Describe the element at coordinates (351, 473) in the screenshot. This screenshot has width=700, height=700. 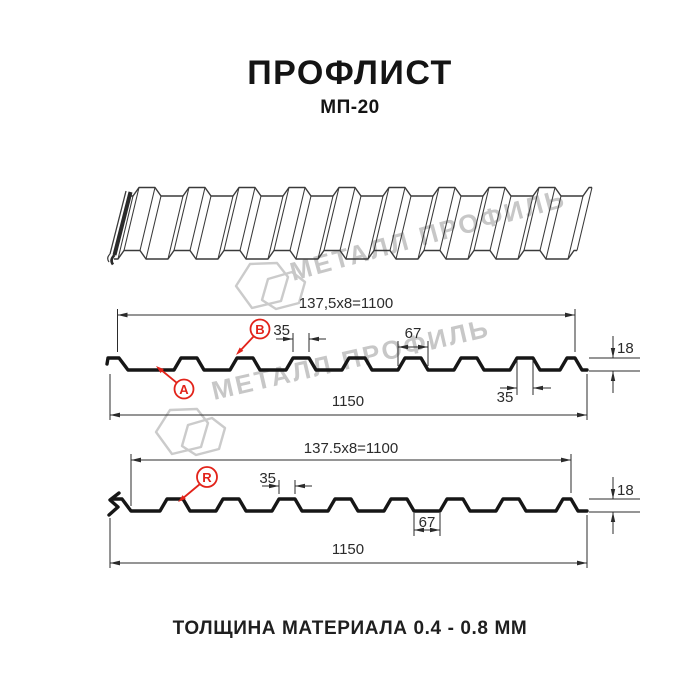
I see `dim-module-reverse: 137.5x8=1100` at that location.